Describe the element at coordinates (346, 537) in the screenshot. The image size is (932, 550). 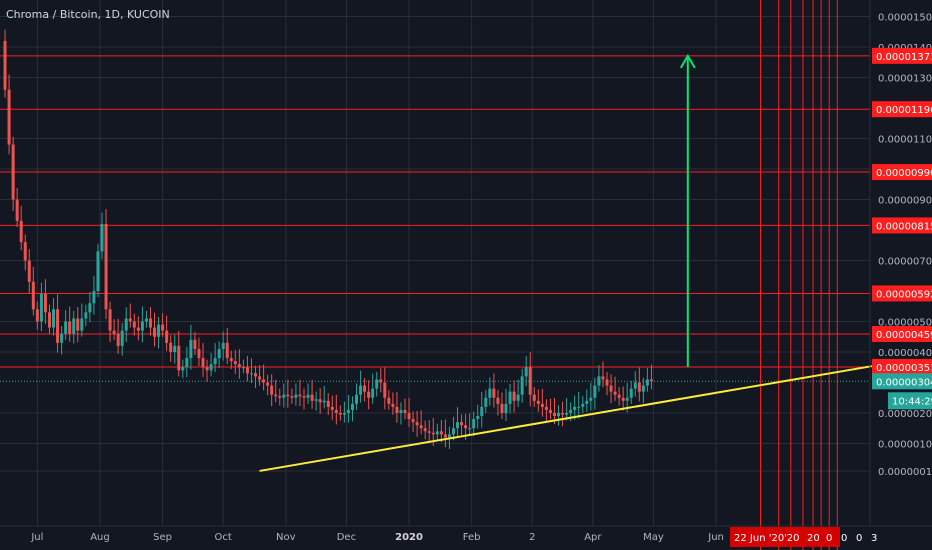
I see `time-tick-label: Dec` at that location.